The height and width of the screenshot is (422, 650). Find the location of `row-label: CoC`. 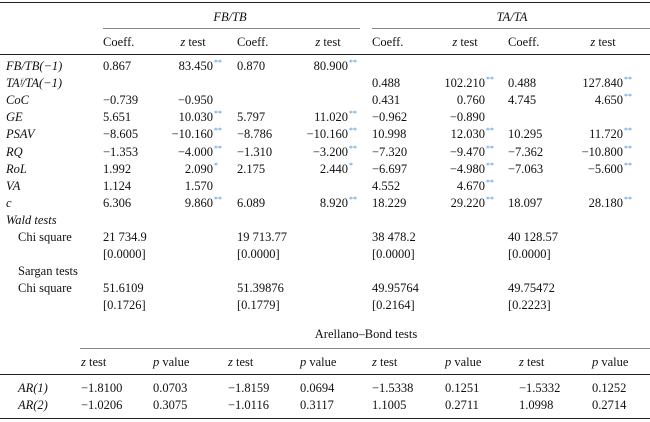

row-label: CoC is located at coordinates (17, 100).